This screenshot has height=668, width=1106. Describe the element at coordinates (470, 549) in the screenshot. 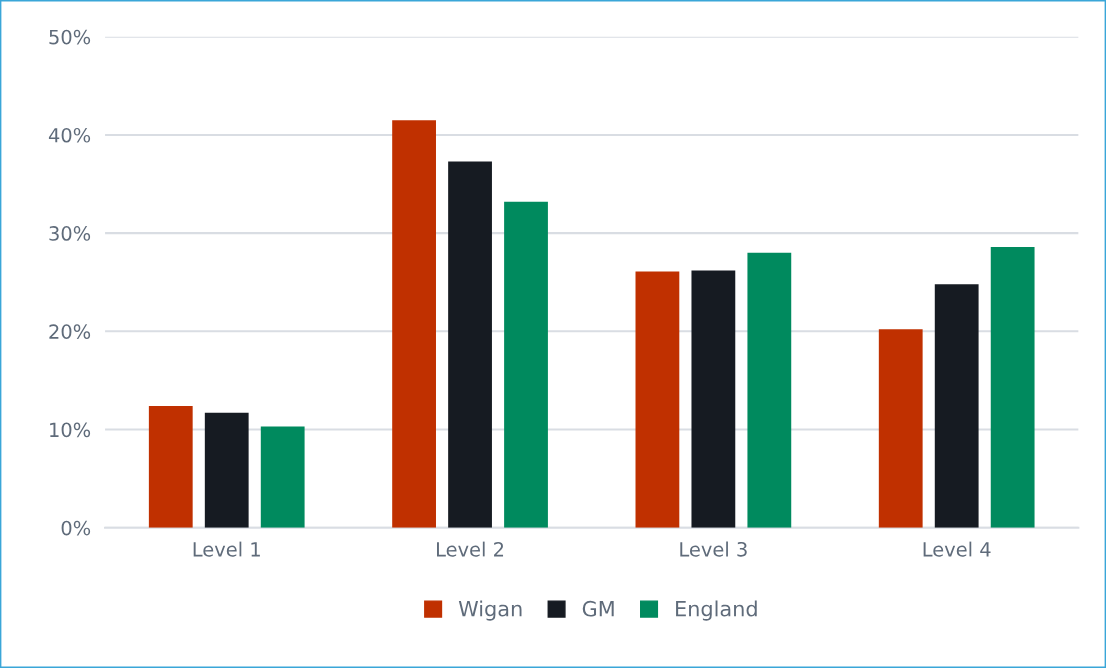

I see `x-tick-label: Level 2` at that location.